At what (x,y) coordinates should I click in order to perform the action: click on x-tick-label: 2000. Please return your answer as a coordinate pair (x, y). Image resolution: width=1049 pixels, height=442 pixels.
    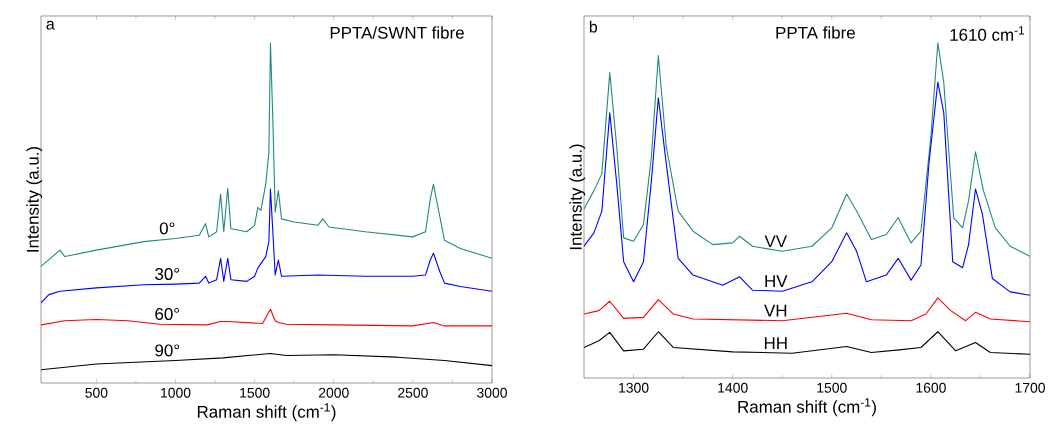
    Looking at the image, I should click on (333, 392).